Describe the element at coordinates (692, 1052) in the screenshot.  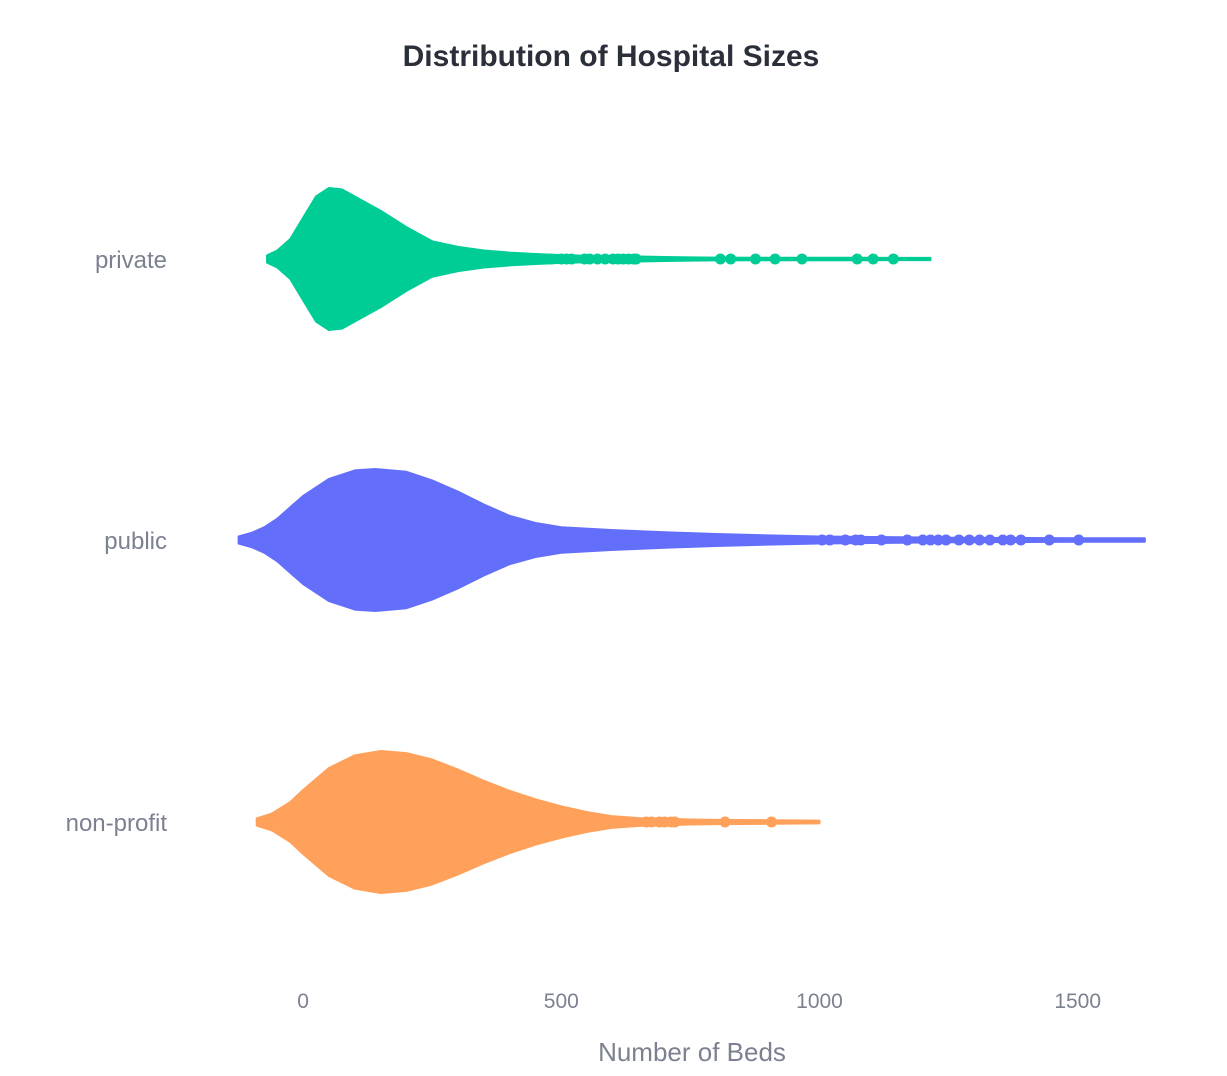
I see `x-axis-title: Number of Beds` at that location.